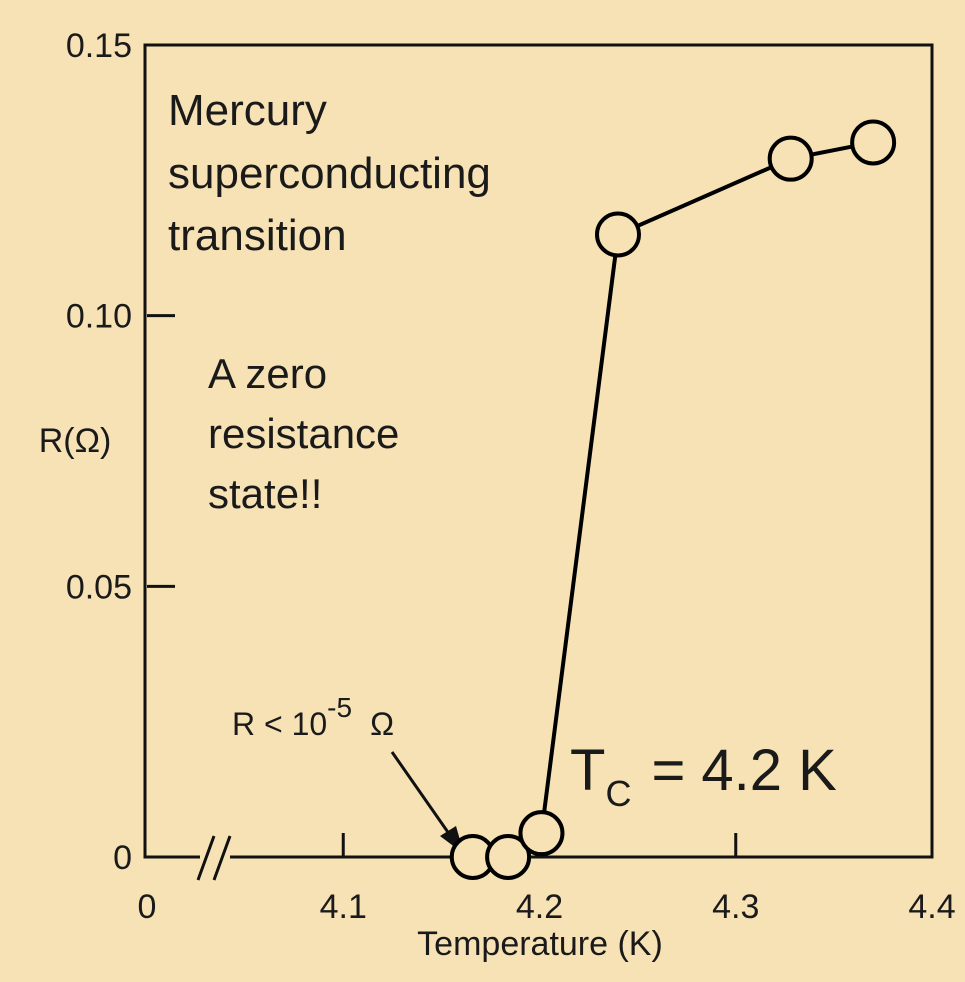 This screenshot has width=965, height=982. I want to click on y-tick-label: 0.10, so click(99, 317).